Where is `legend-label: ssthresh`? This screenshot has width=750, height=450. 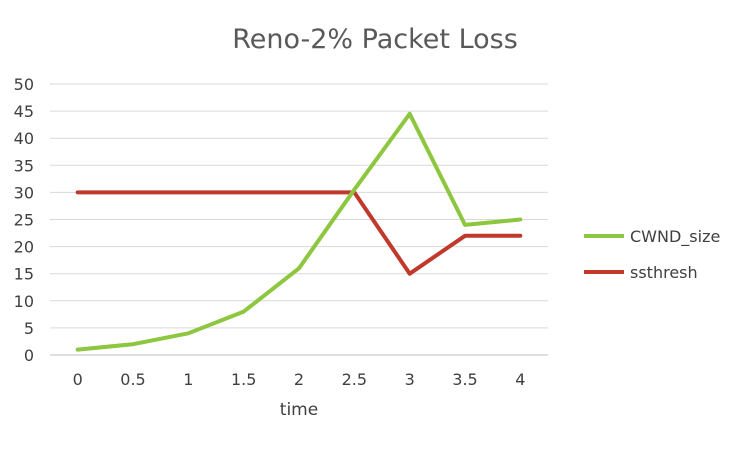 legend-label: ssthresh is located at coordinates (664, 272).